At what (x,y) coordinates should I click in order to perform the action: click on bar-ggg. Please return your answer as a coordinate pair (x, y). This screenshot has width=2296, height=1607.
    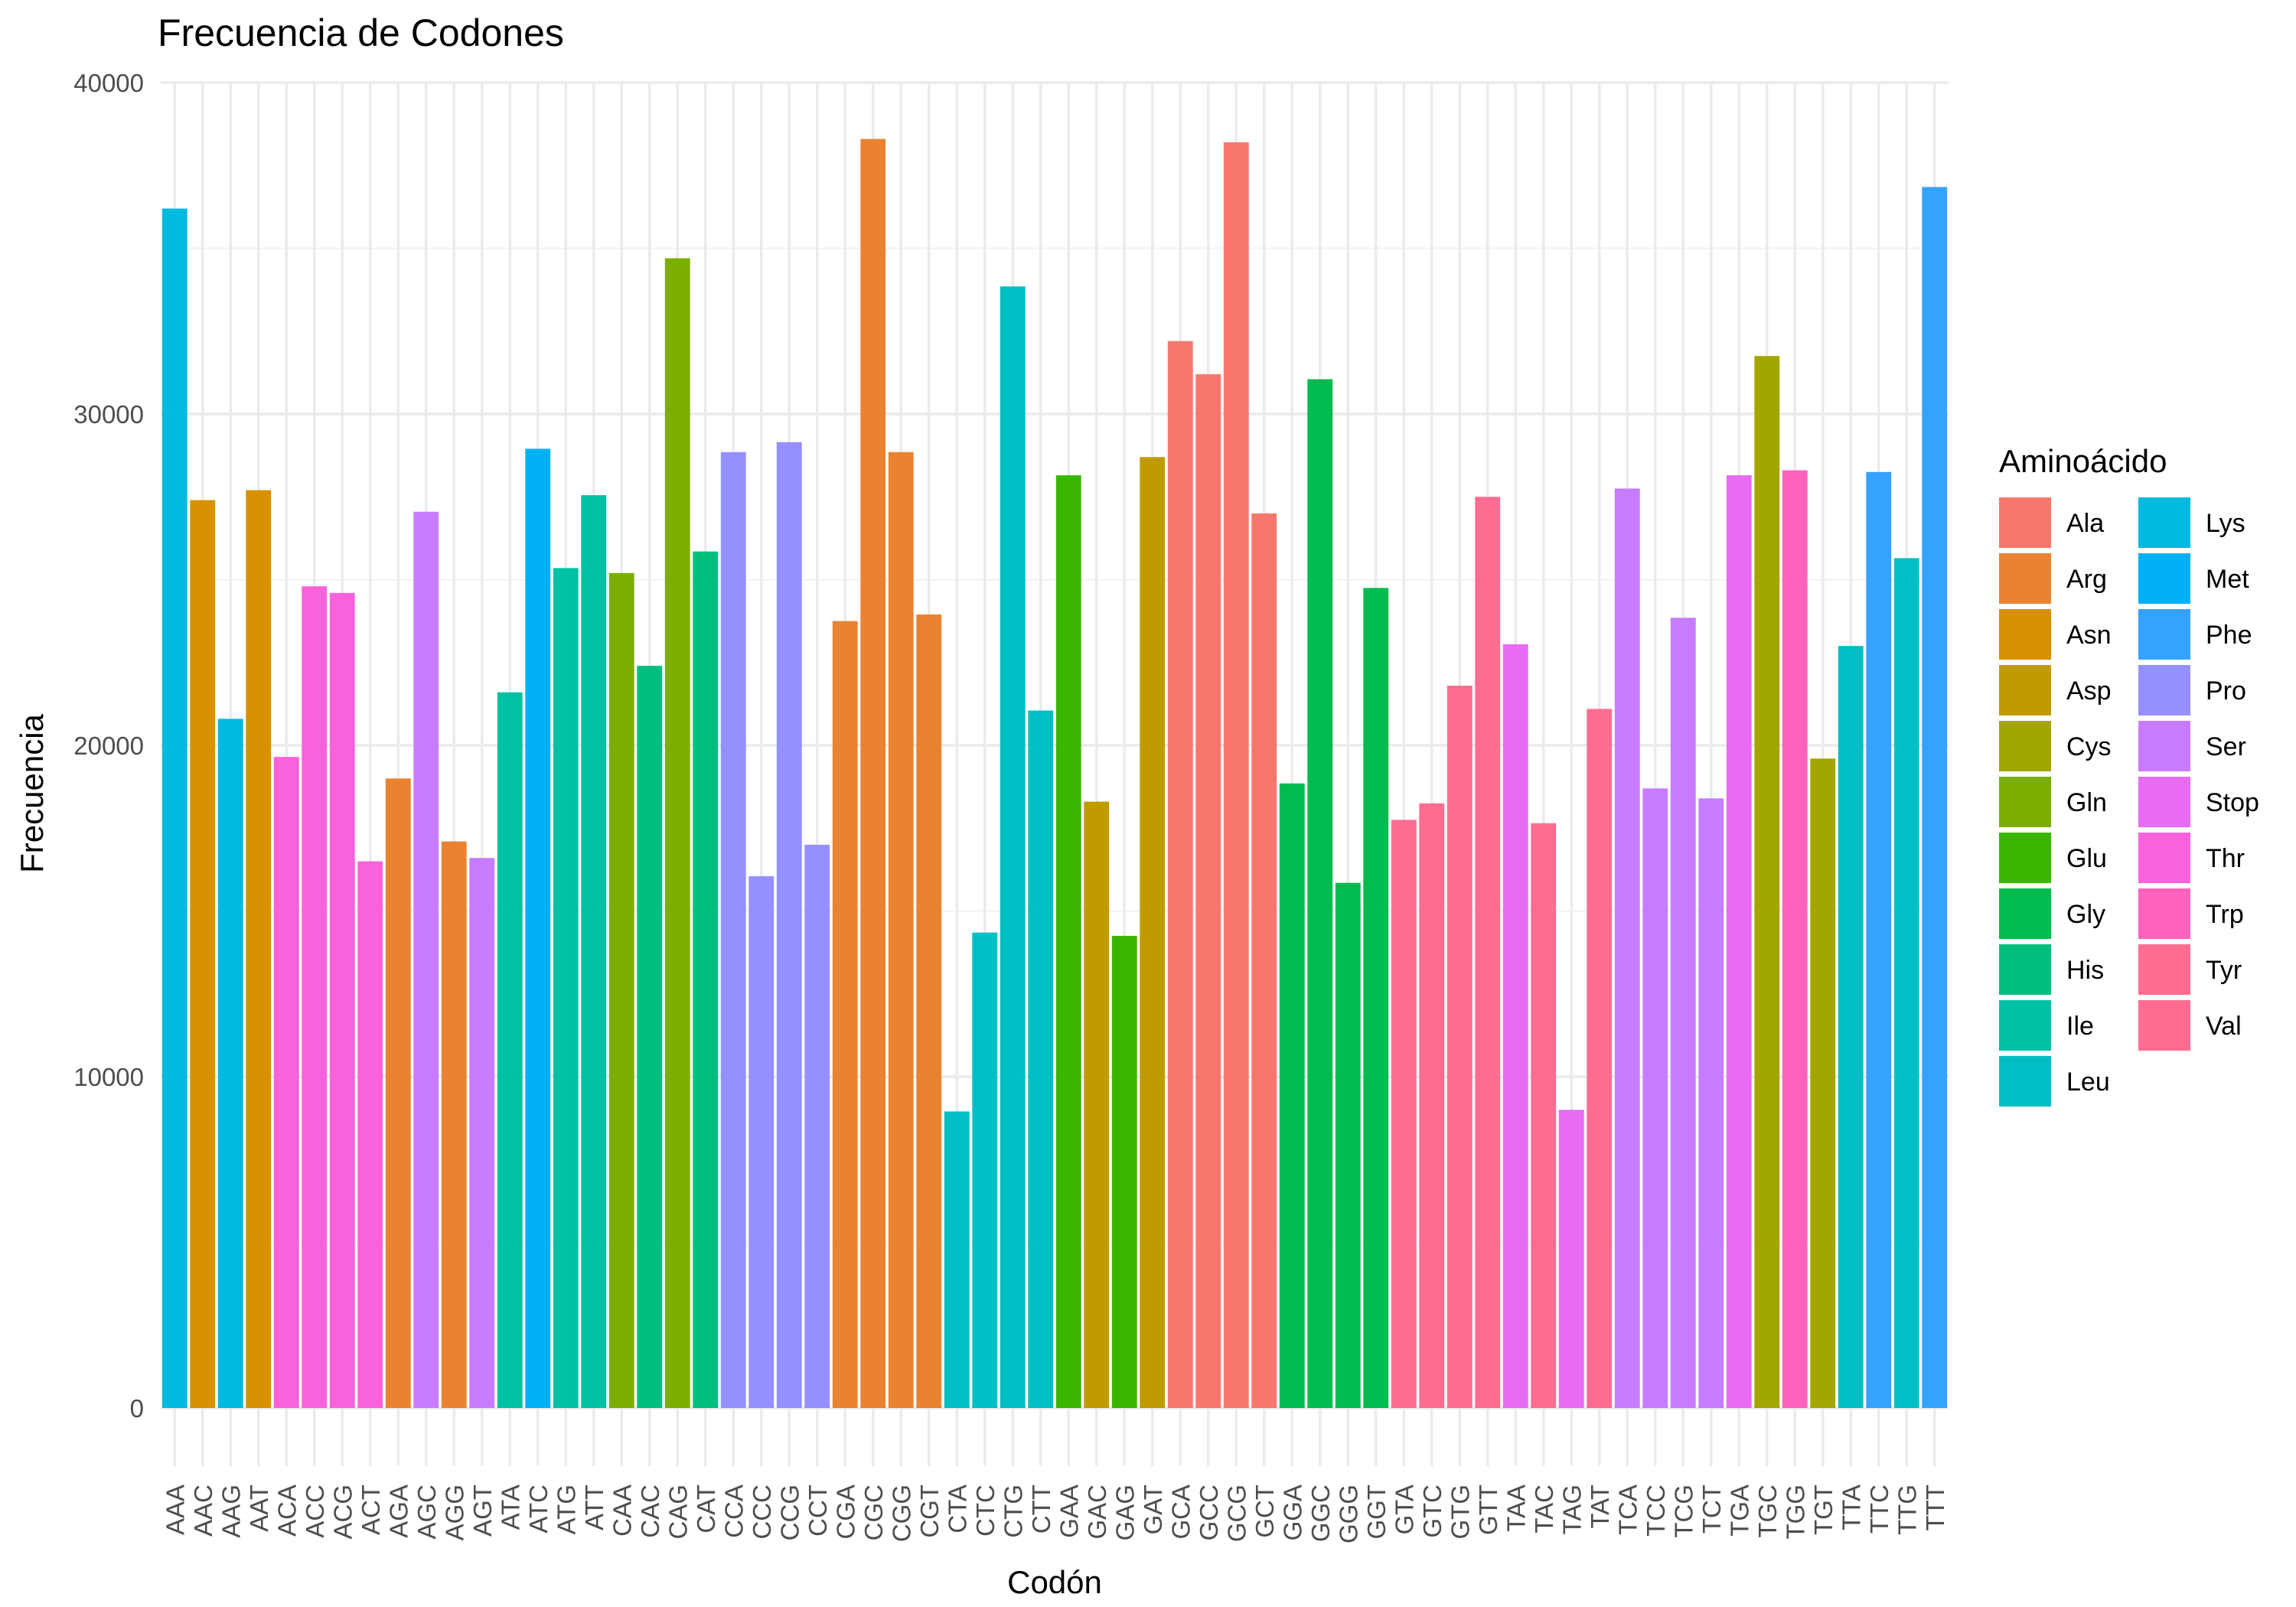
    Looking at the image, I should click on (1348, 1145).